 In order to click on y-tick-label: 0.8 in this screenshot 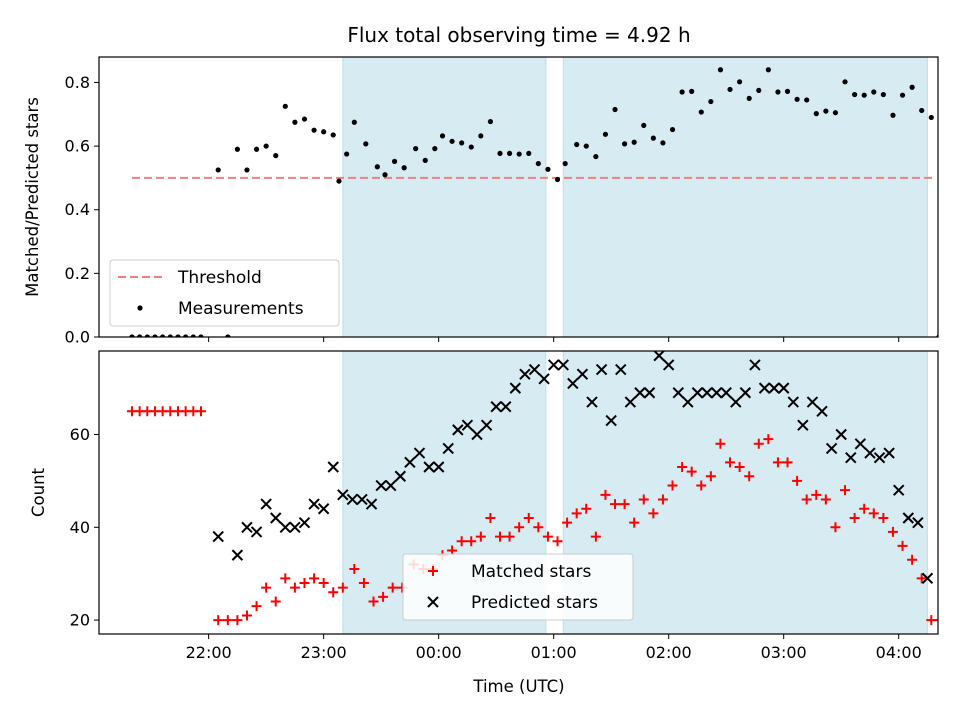, I will do `click(77, 82)`.